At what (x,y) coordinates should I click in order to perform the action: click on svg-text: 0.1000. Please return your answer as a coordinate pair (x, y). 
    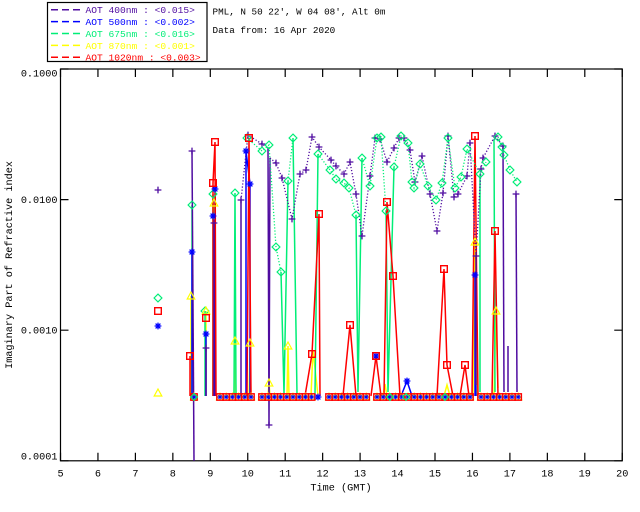
    Looking at the image, I should click on (39, 74).